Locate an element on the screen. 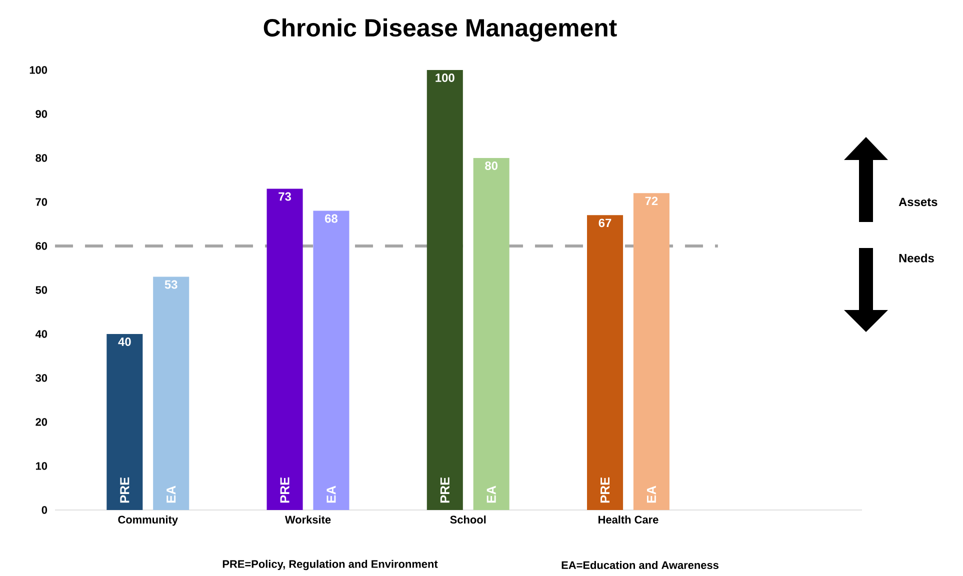 This screenshot has width=963, height=576. y-tick-label: 20 is located at coordinates (42, 422).